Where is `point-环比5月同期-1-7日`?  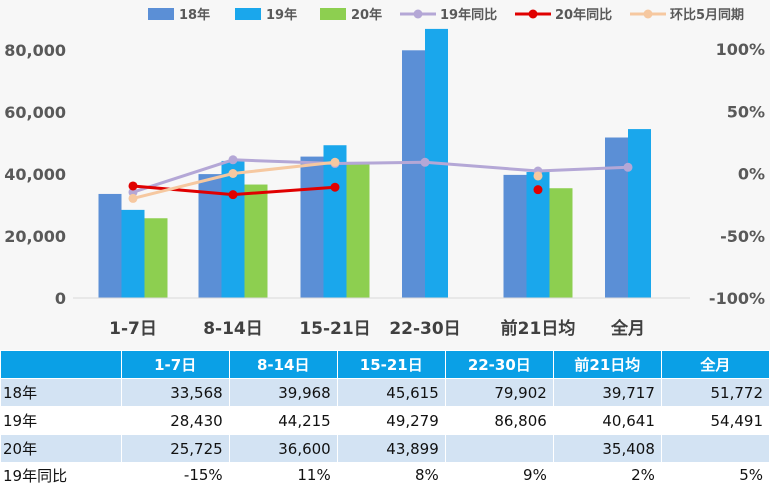
point-环比5月同期-1-7日 is located at coordinates (133, 198).